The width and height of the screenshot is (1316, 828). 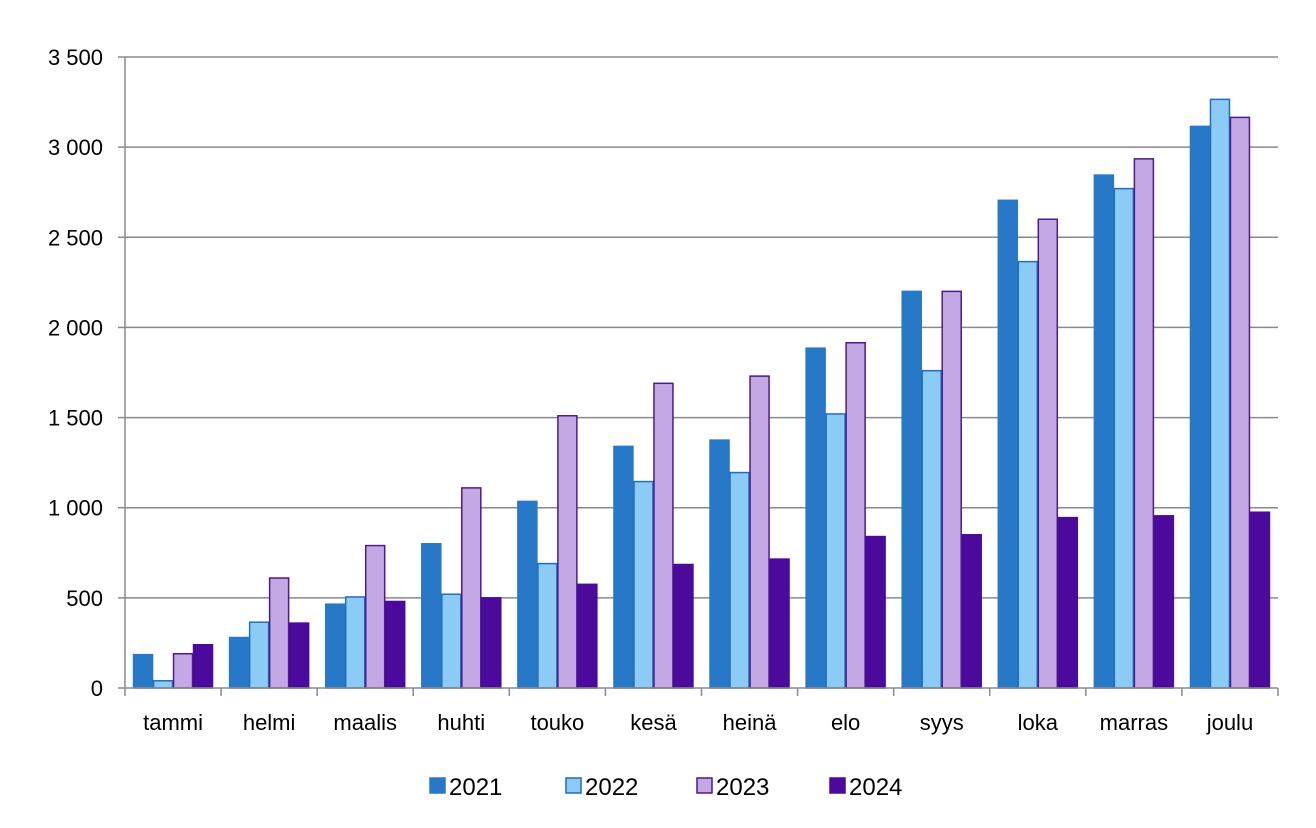 What do you see at coordinates (365, 722) in the screenshot?
I see `x-tick-label: maalis` at bounding box center [365, 722].